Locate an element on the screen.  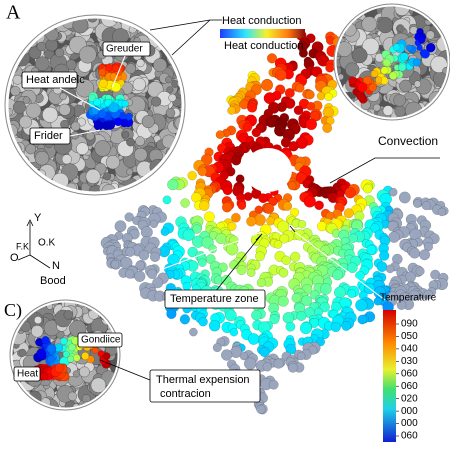
inset-label: Heat andelc is located at coordinates (55, 80).